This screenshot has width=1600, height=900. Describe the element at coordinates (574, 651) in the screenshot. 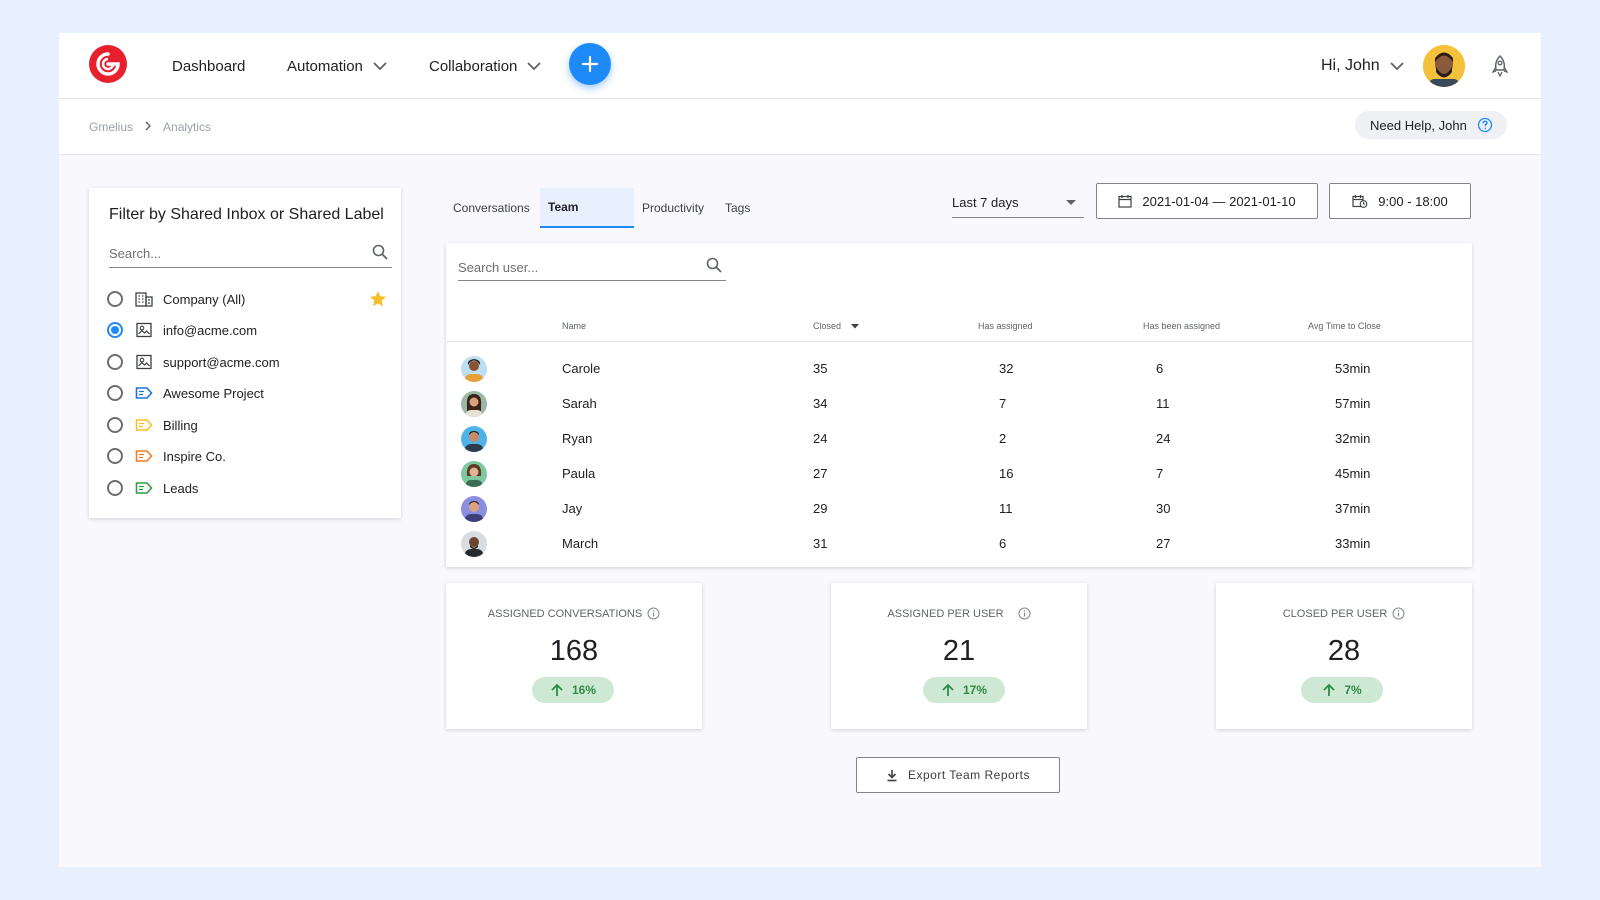

I see `stat-value: 168` at that location.